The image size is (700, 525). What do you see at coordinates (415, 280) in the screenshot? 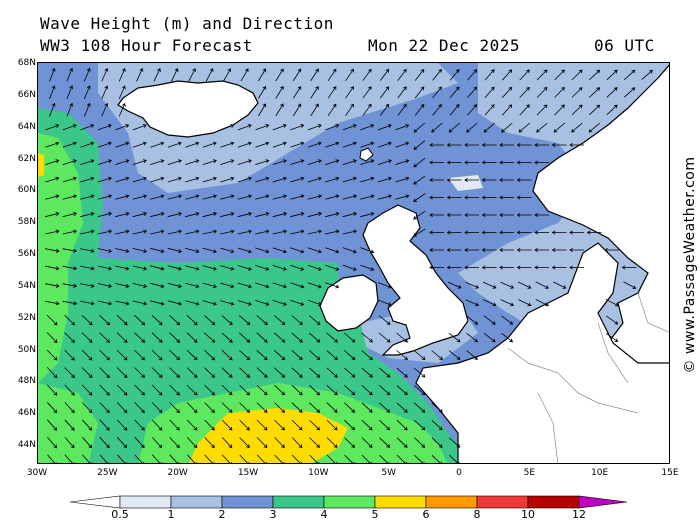
I see `great-britain` at bounding box center [415, 280].